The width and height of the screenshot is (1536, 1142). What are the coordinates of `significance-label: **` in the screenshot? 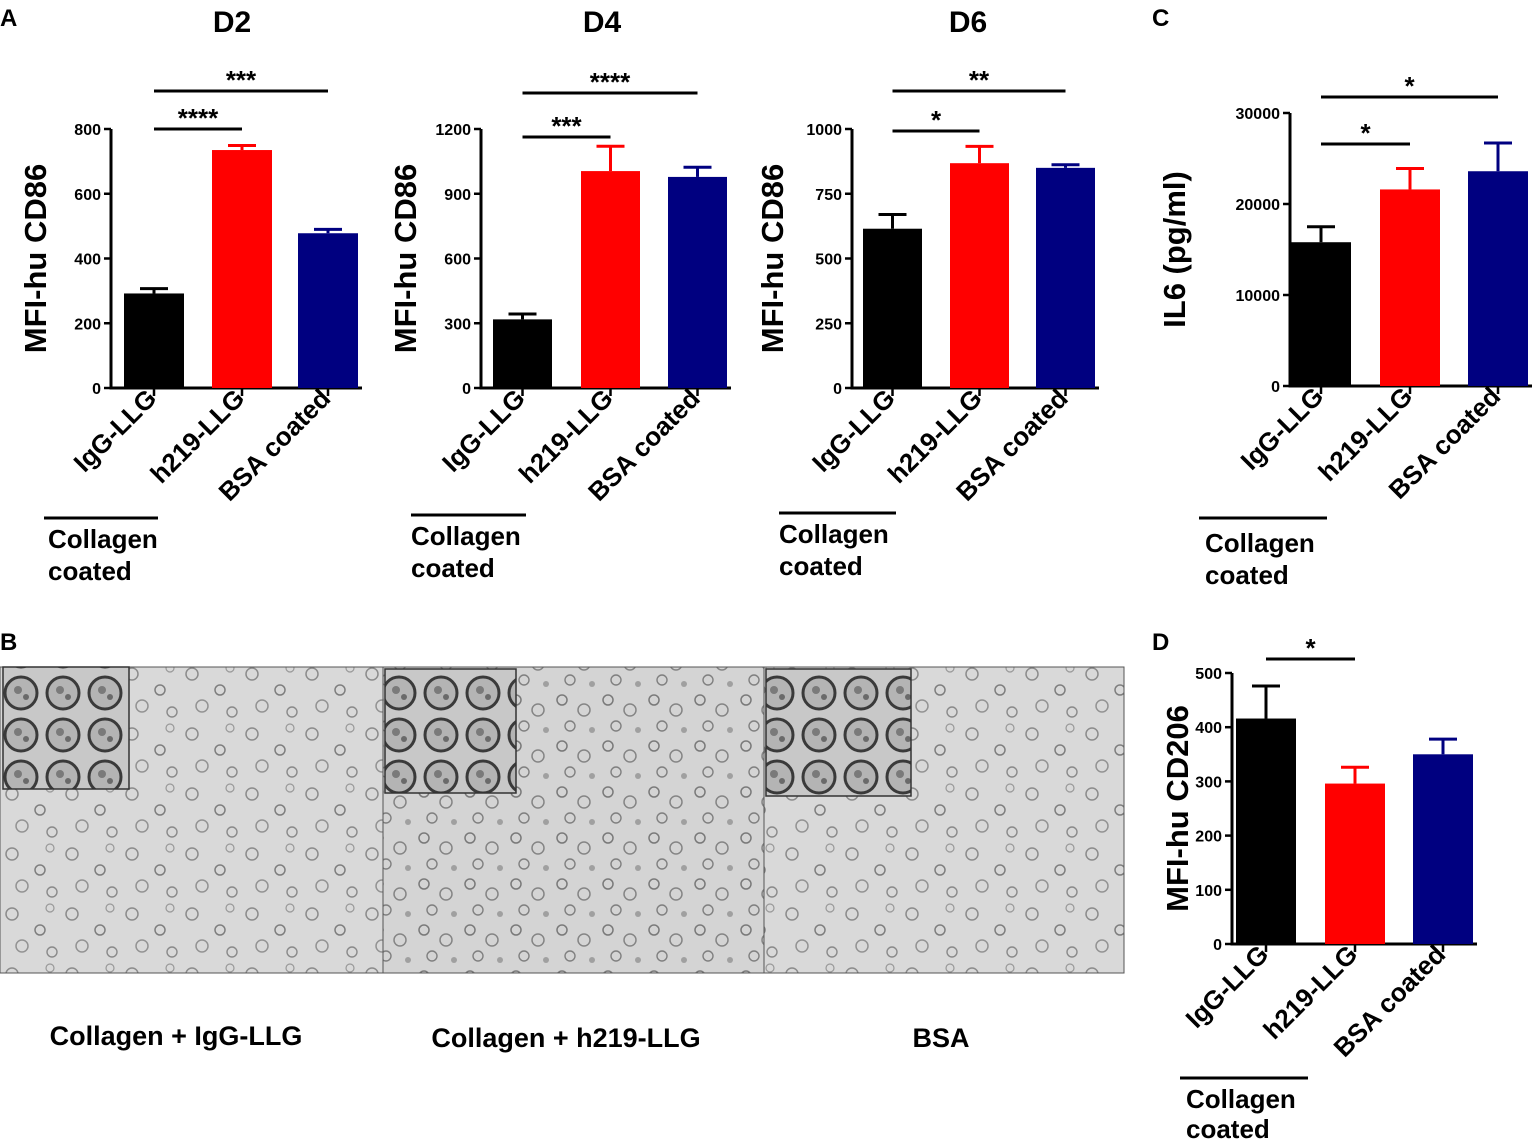 It's located at (979, 80).